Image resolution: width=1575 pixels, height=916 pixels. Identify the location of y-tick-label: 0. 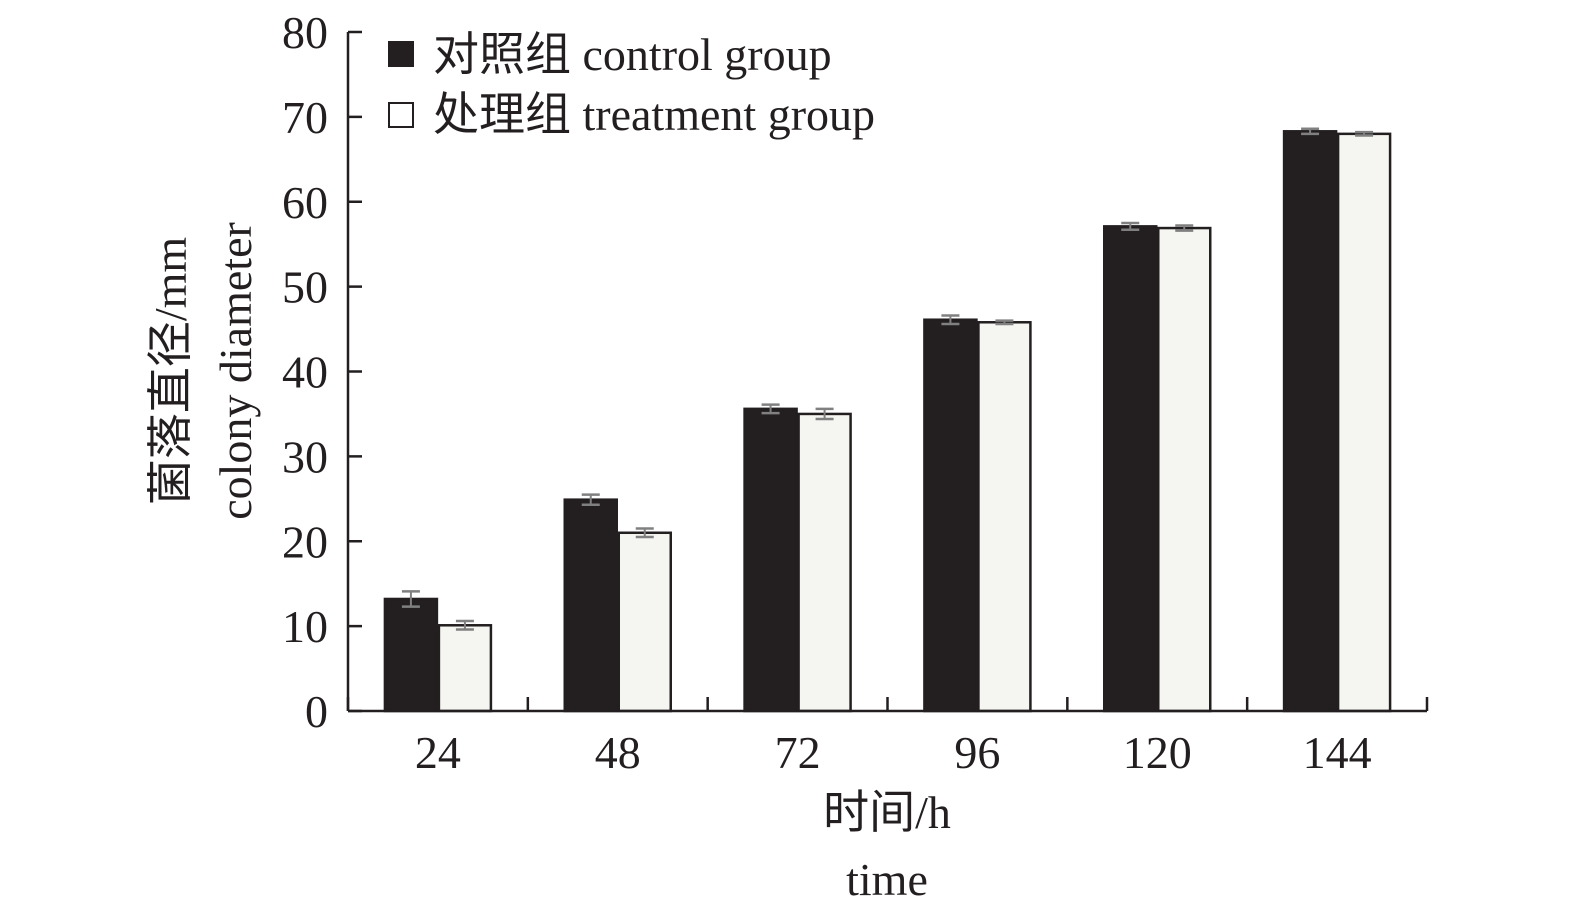
(316, 711).